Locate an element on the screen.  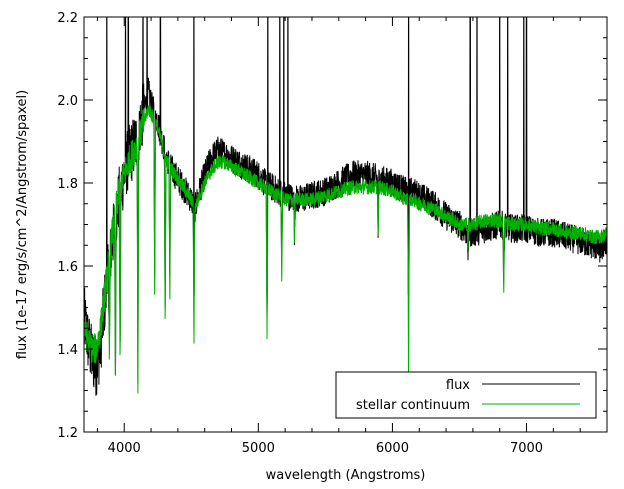
legend-label-flux: flux is located at coordinates (458, 385).